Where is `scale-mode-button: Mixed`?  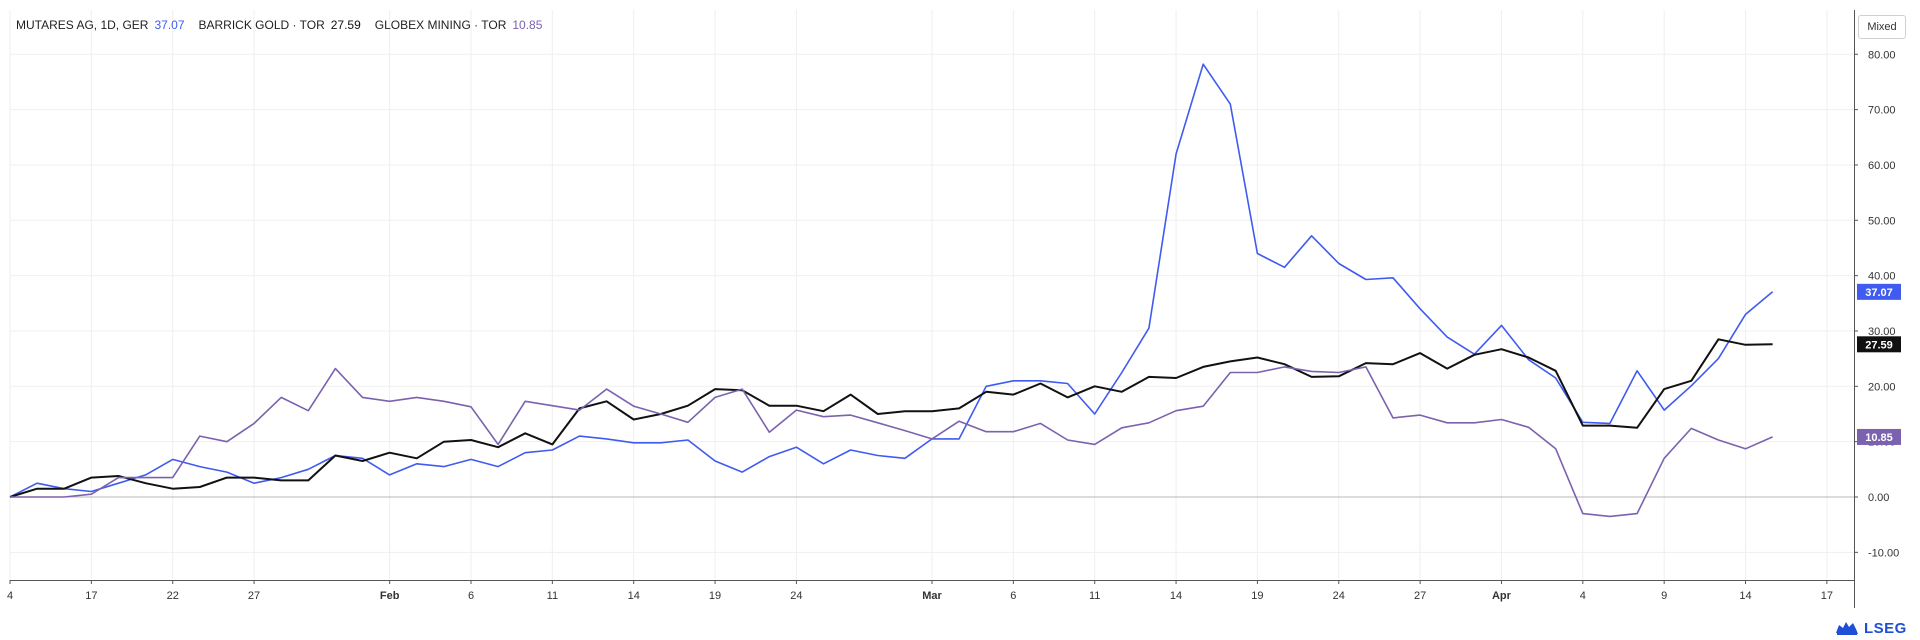
scale-mode-button: Mixed is located at coordinates (1882, 27).